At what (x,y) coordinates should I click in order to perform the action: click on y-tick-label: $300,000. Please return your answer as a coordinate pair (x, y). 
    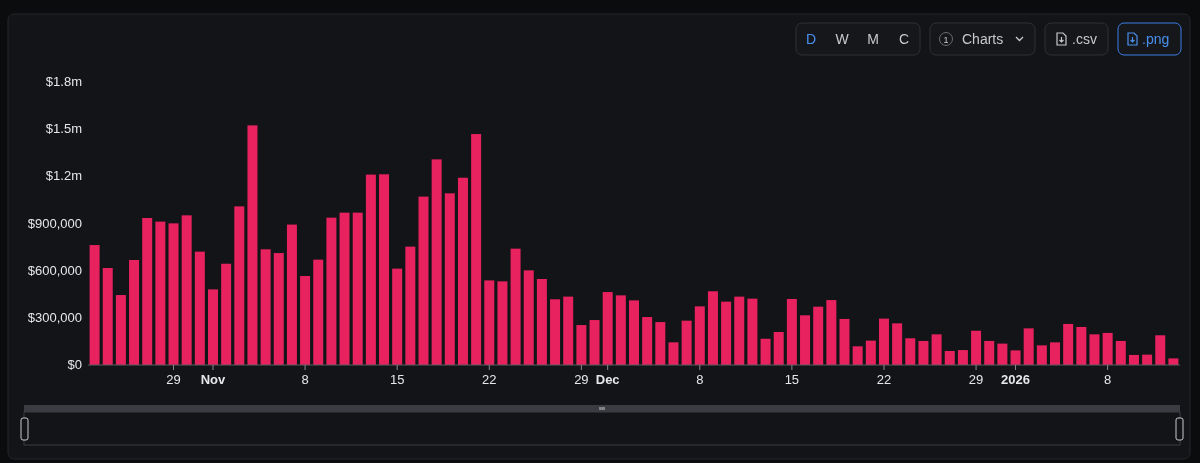
    Looking at the image, I should click on (54, 317).